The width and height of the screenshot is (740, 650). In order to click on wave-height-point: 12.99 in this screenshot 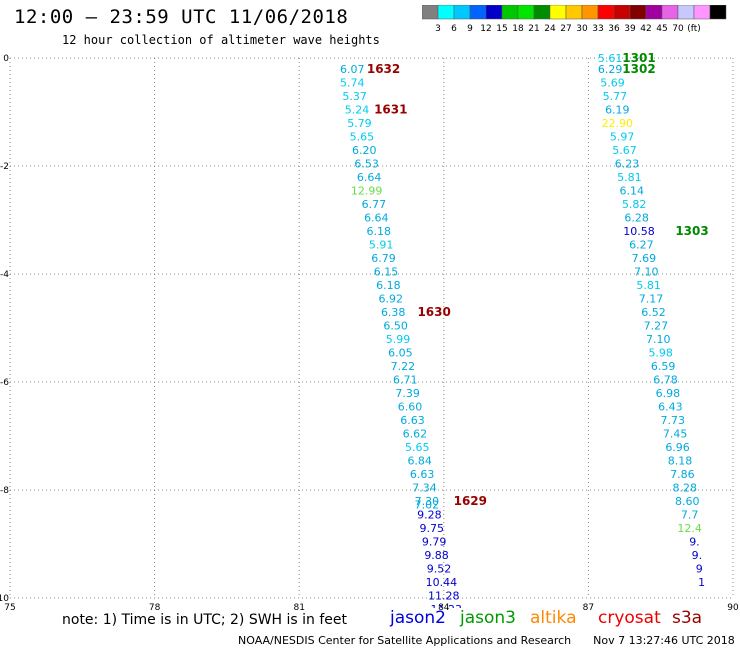, I will do `click(367, 190)`.